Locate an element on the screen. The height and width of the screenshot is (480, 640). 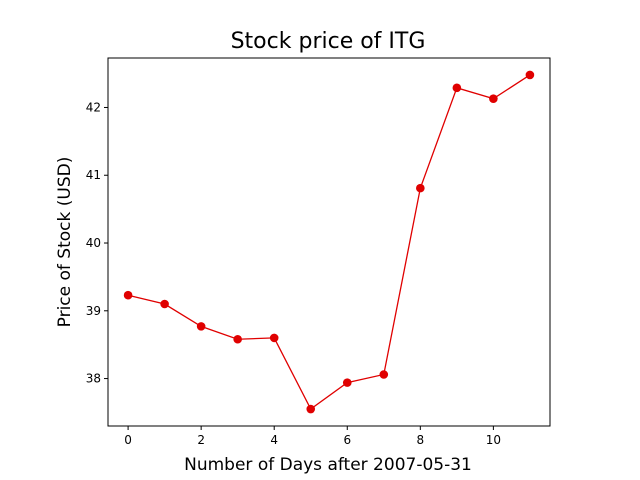
y-tick-label: 42 is located at coordinates (93, 107).